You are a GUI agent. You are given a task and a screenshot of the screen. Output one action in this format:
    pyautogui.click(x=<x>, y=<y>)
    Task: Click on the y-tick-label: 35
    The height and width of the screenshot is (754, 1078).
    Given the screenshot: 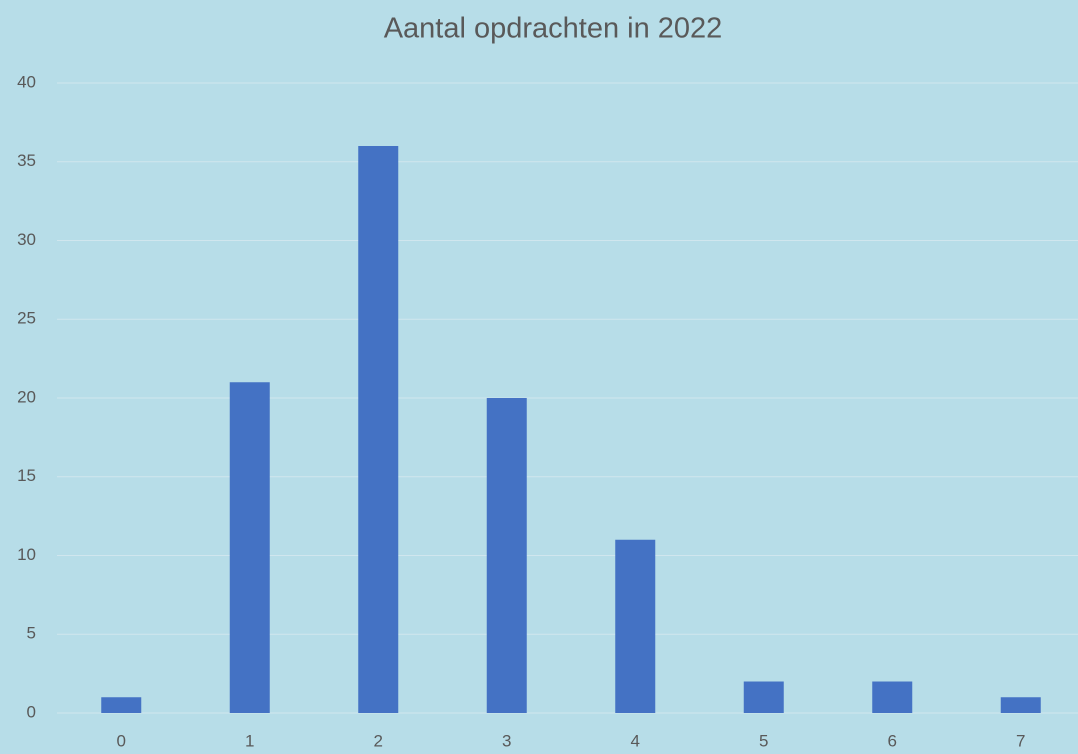 What is the action you would take?
    pyautogui.click(x=26, y=160)
    